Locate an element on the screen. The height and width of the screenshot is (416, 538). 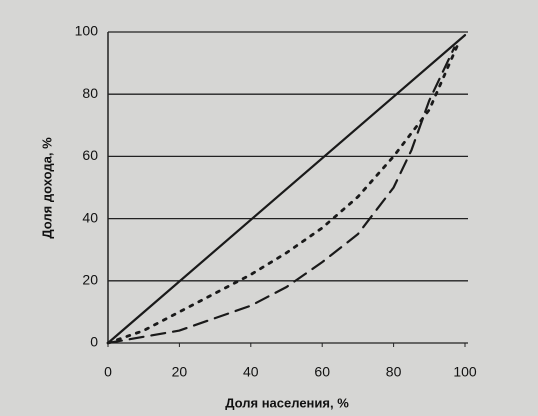
x-tick-label: 80 is located at coordinates (394, 372).